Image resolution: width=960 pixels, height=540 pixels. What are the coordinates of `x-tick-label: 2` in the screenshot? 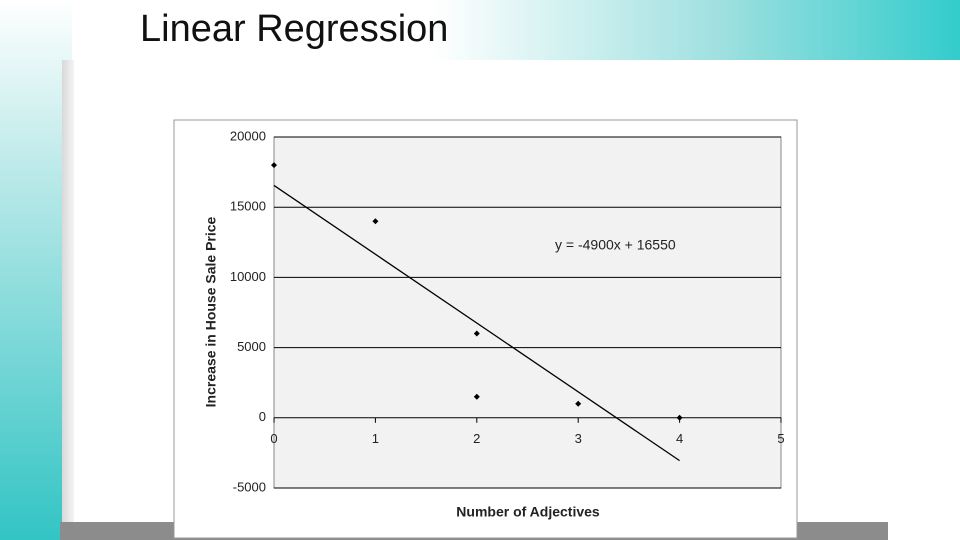 It's located at (476, 438).